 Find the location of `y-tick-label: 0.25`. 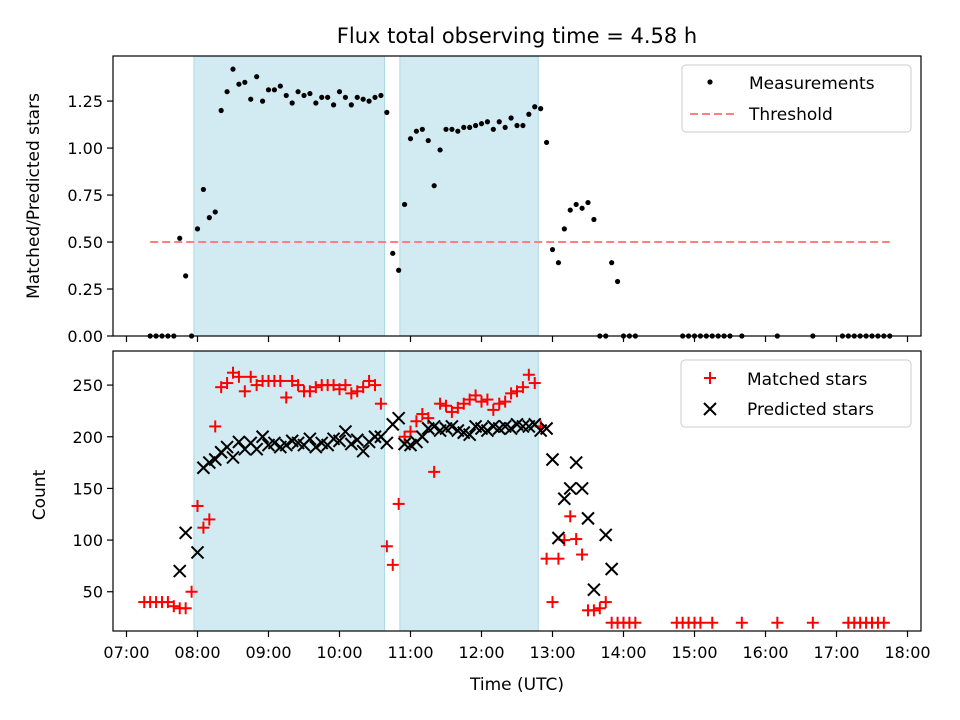

y-tick-label: 0.25 is located at coordinates (85, 289).